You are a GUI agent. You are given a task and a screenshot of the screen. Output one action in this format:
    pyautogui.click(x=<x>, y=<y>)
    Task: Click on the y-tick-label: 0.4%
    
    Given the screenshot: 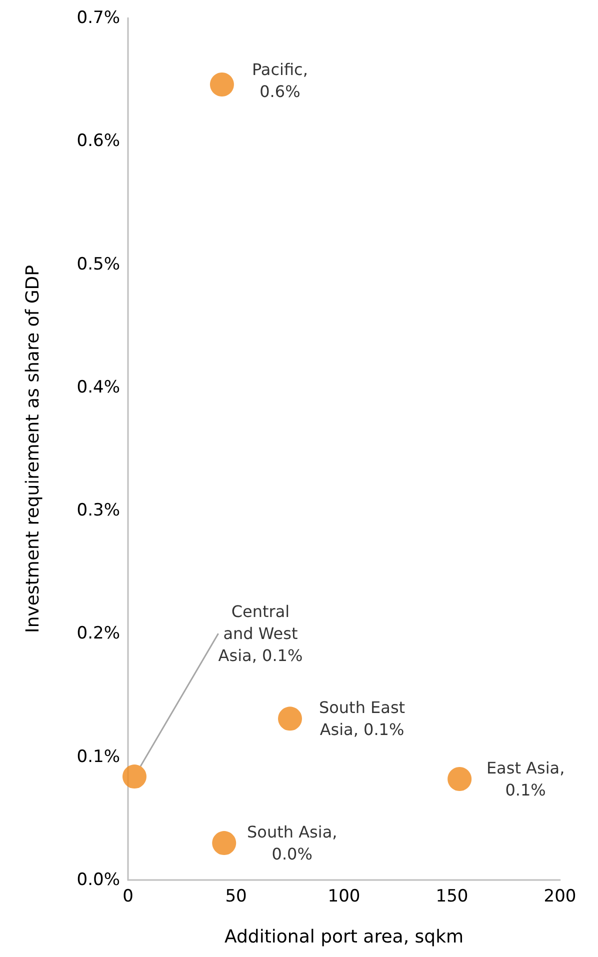 What is the action you would take?
    pyautogui.click(x=98, y=387)
    